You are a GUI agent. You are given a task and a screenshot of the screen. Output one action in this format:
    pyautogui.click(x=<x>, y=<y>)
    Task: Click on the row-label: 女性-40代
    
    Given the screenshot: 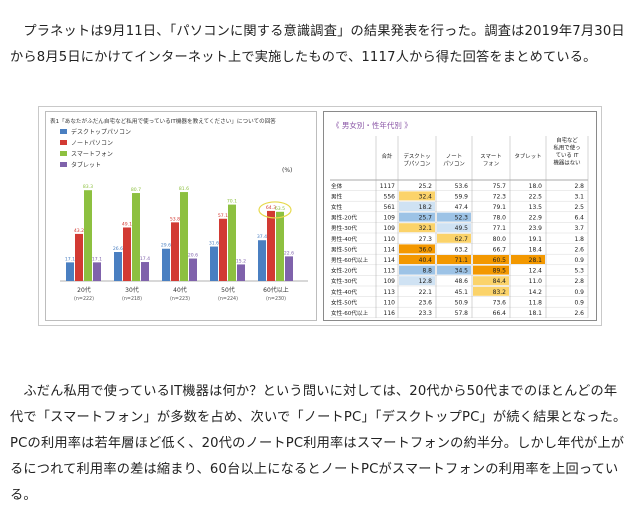 What is the action you would take?
    pyautogui.click(x=344, y=292)
    